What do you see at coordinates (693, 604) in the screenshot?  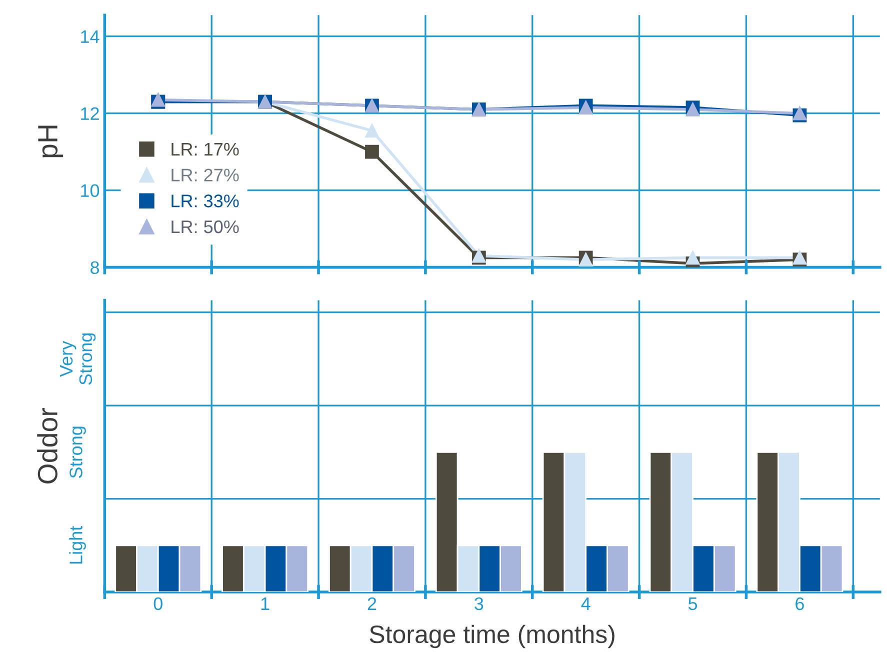 I see `x-tick-label: 5` at bounding box center [693, 604].